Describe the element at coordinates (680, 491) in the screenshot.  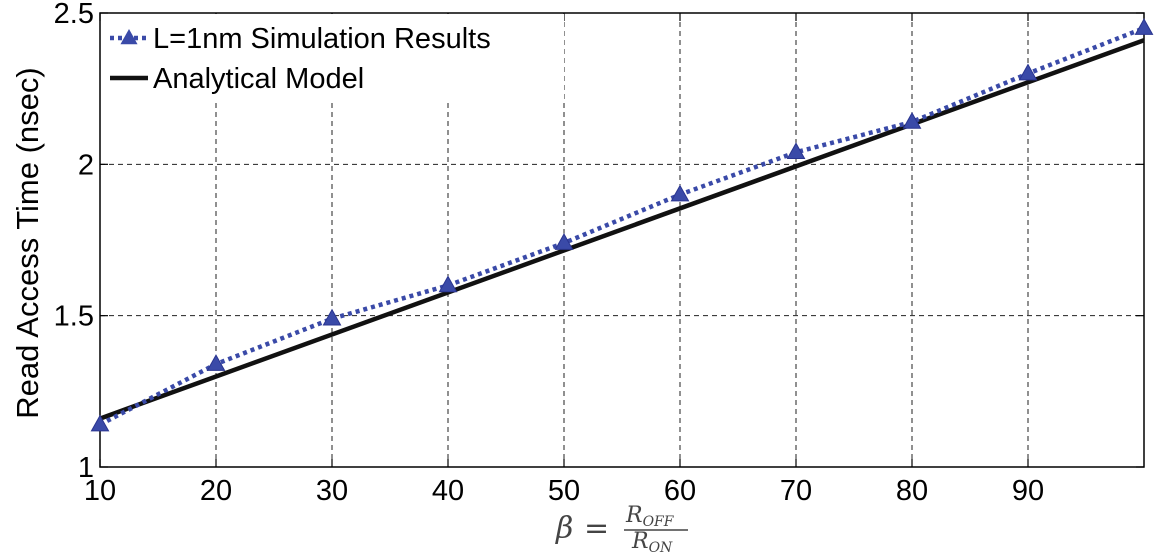
I see `x-tick-label: 60` at that location.